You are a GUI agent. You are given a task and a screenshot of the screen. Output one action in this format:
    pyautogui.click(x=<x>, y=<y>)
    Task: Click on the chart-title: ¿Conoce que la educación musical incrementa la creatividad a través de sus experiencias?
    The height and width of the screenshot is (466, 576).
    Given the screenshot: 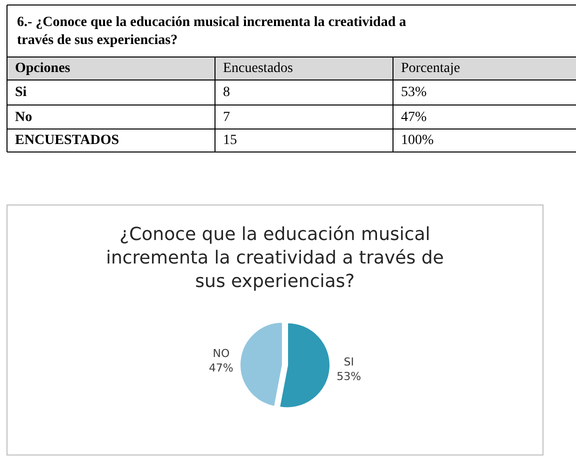 What is the action you would take?
    pyautogui.click(x=275, y=258)
    